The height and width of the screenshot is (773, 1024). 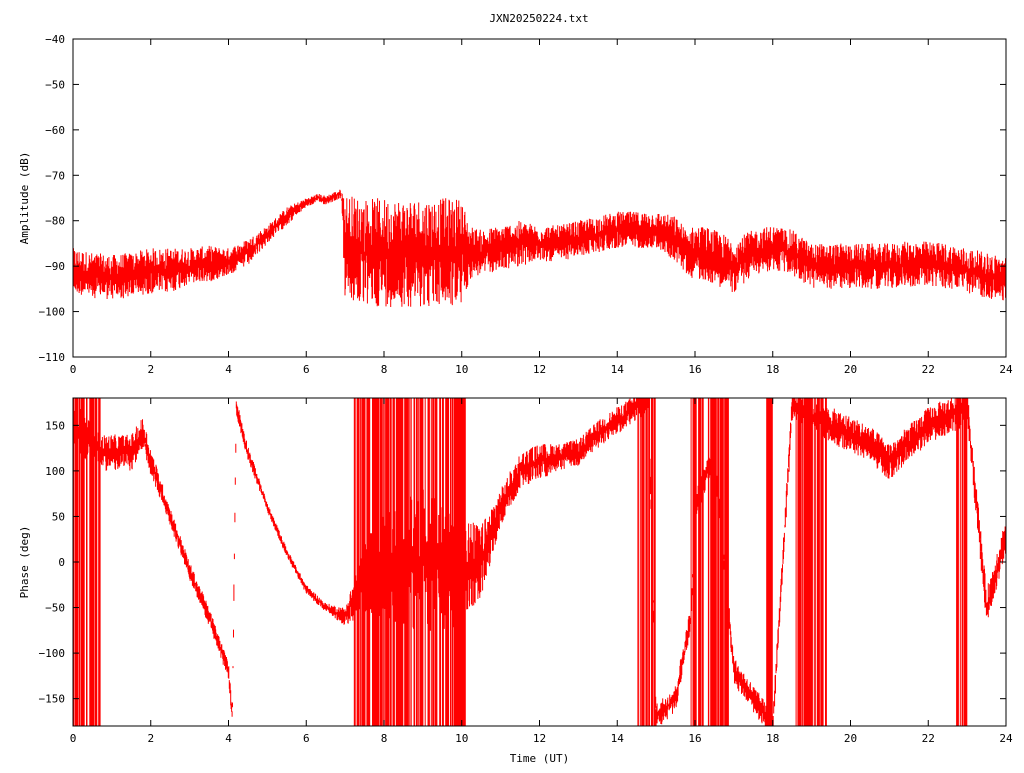 What do you see at coordinates (55, 471) in the screenshot?
I see `y-tick-label: 100` at bounding box center [55, 471].